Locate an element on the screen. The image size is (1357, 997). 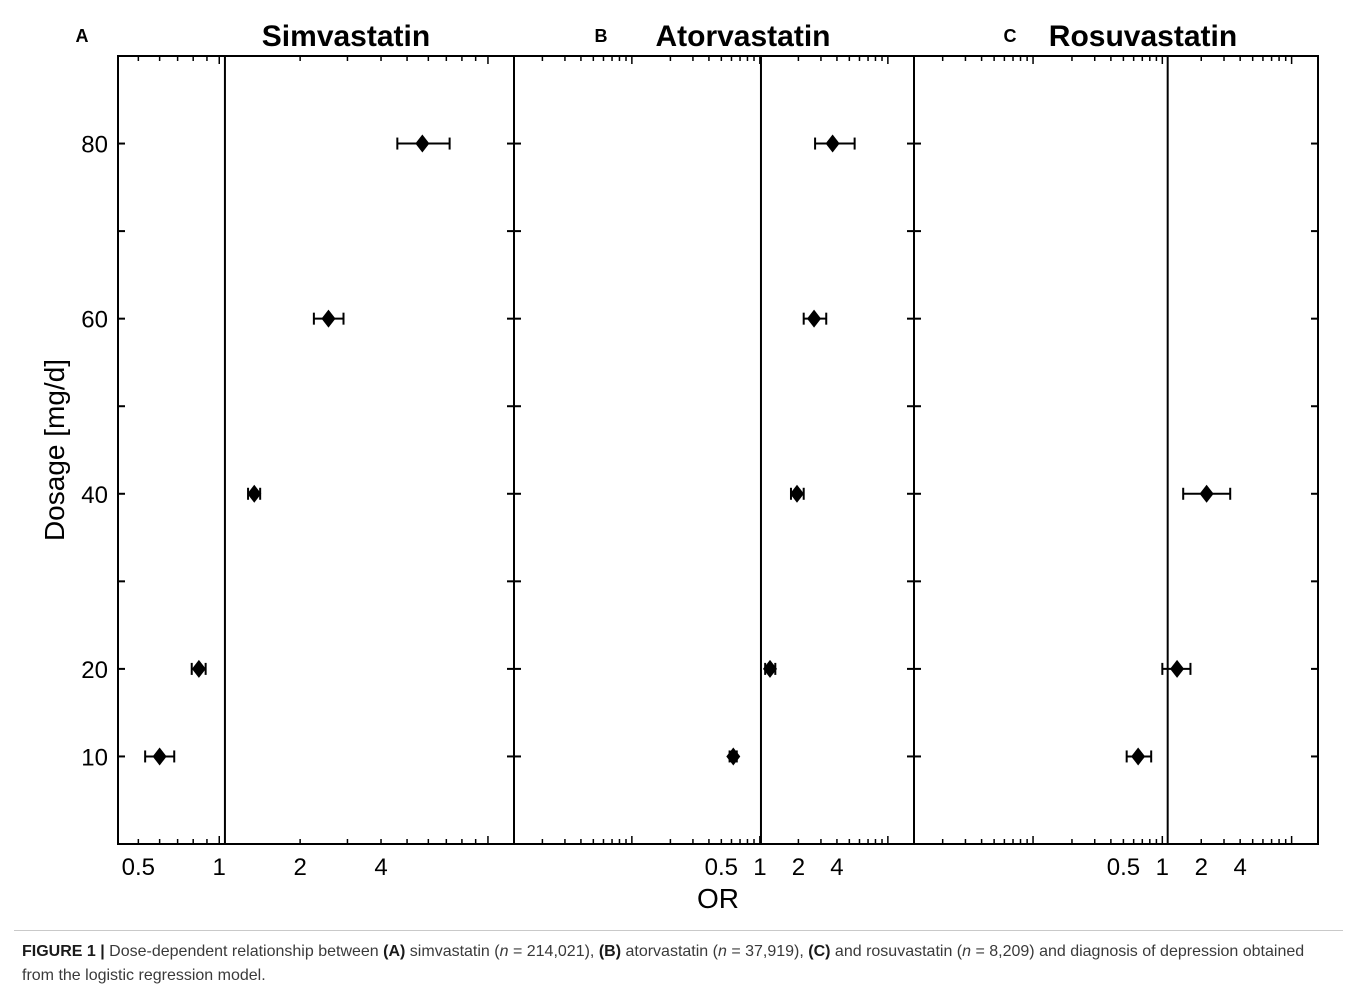
caption-text-5: = 37,919), is located at coordinates (767, 951).